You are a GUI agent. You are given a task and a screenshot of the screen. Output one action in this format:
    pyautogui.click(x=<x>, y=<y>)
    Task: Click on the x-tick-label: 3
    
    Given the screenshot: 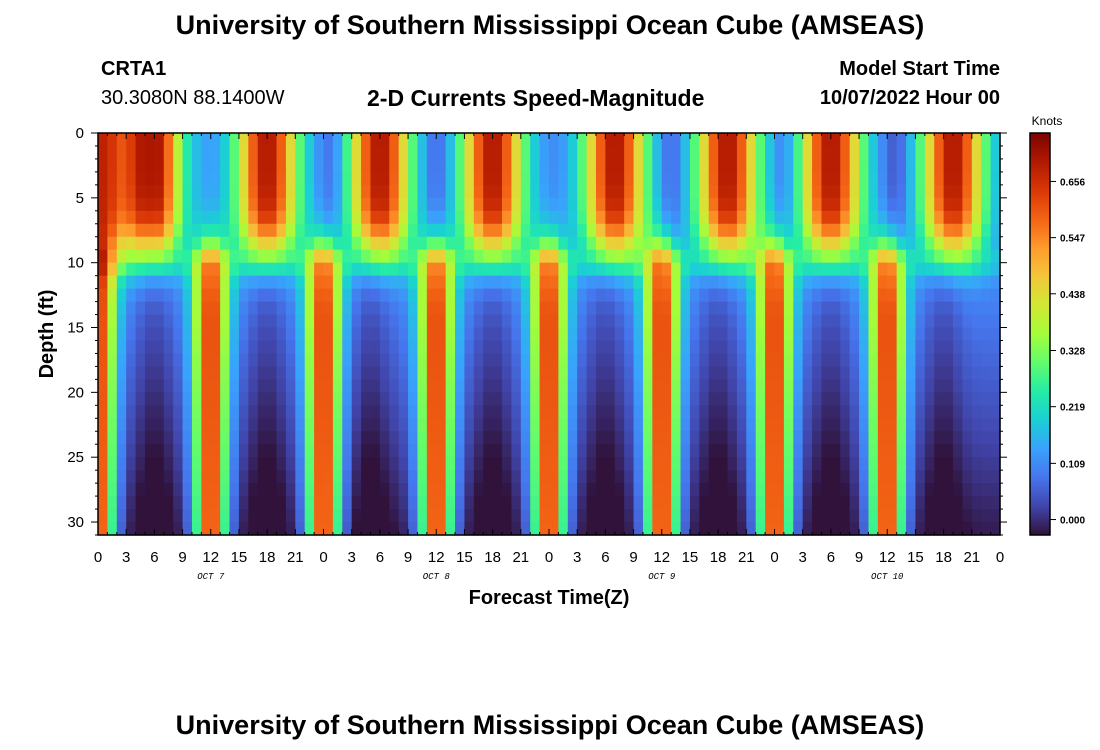 What is the action you would take?
    pyautogui.click(x=803, y=557)
    